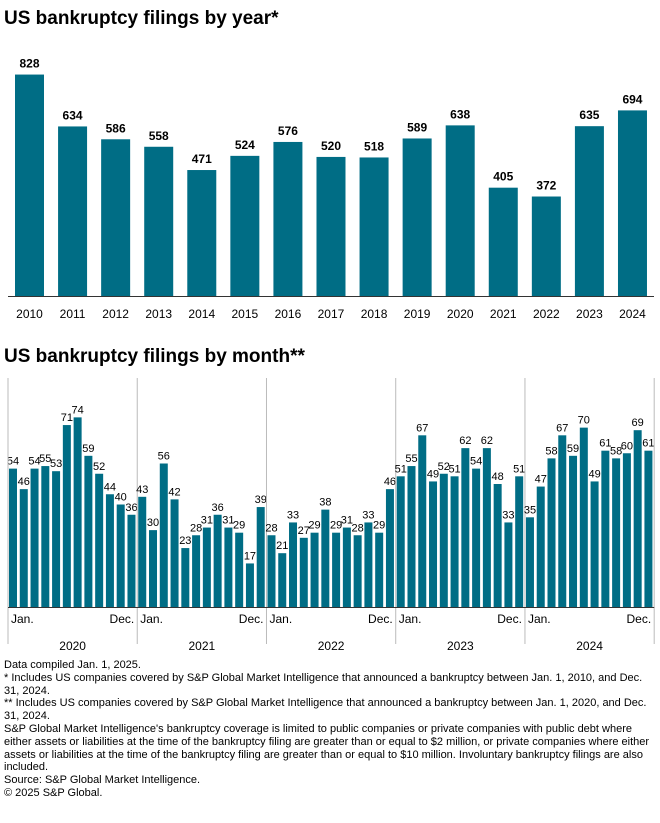 The width and height of the screenshot is (660, 823). Describe the element at coordinates (605, 444) in the screenshot. I see `value-label-2024-8: 61` at that location.